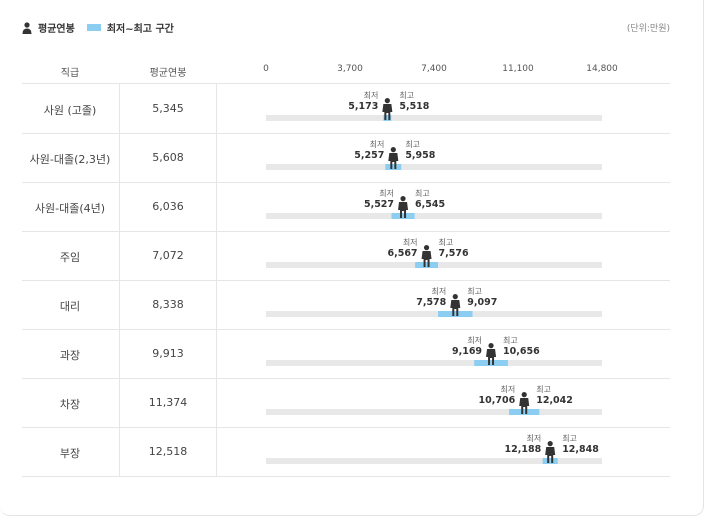  What do you see at coordinates (140, 29) in the screenshot?
I see `legend-range-label: 최저~최고 구간` at bounding box center [140, 29].